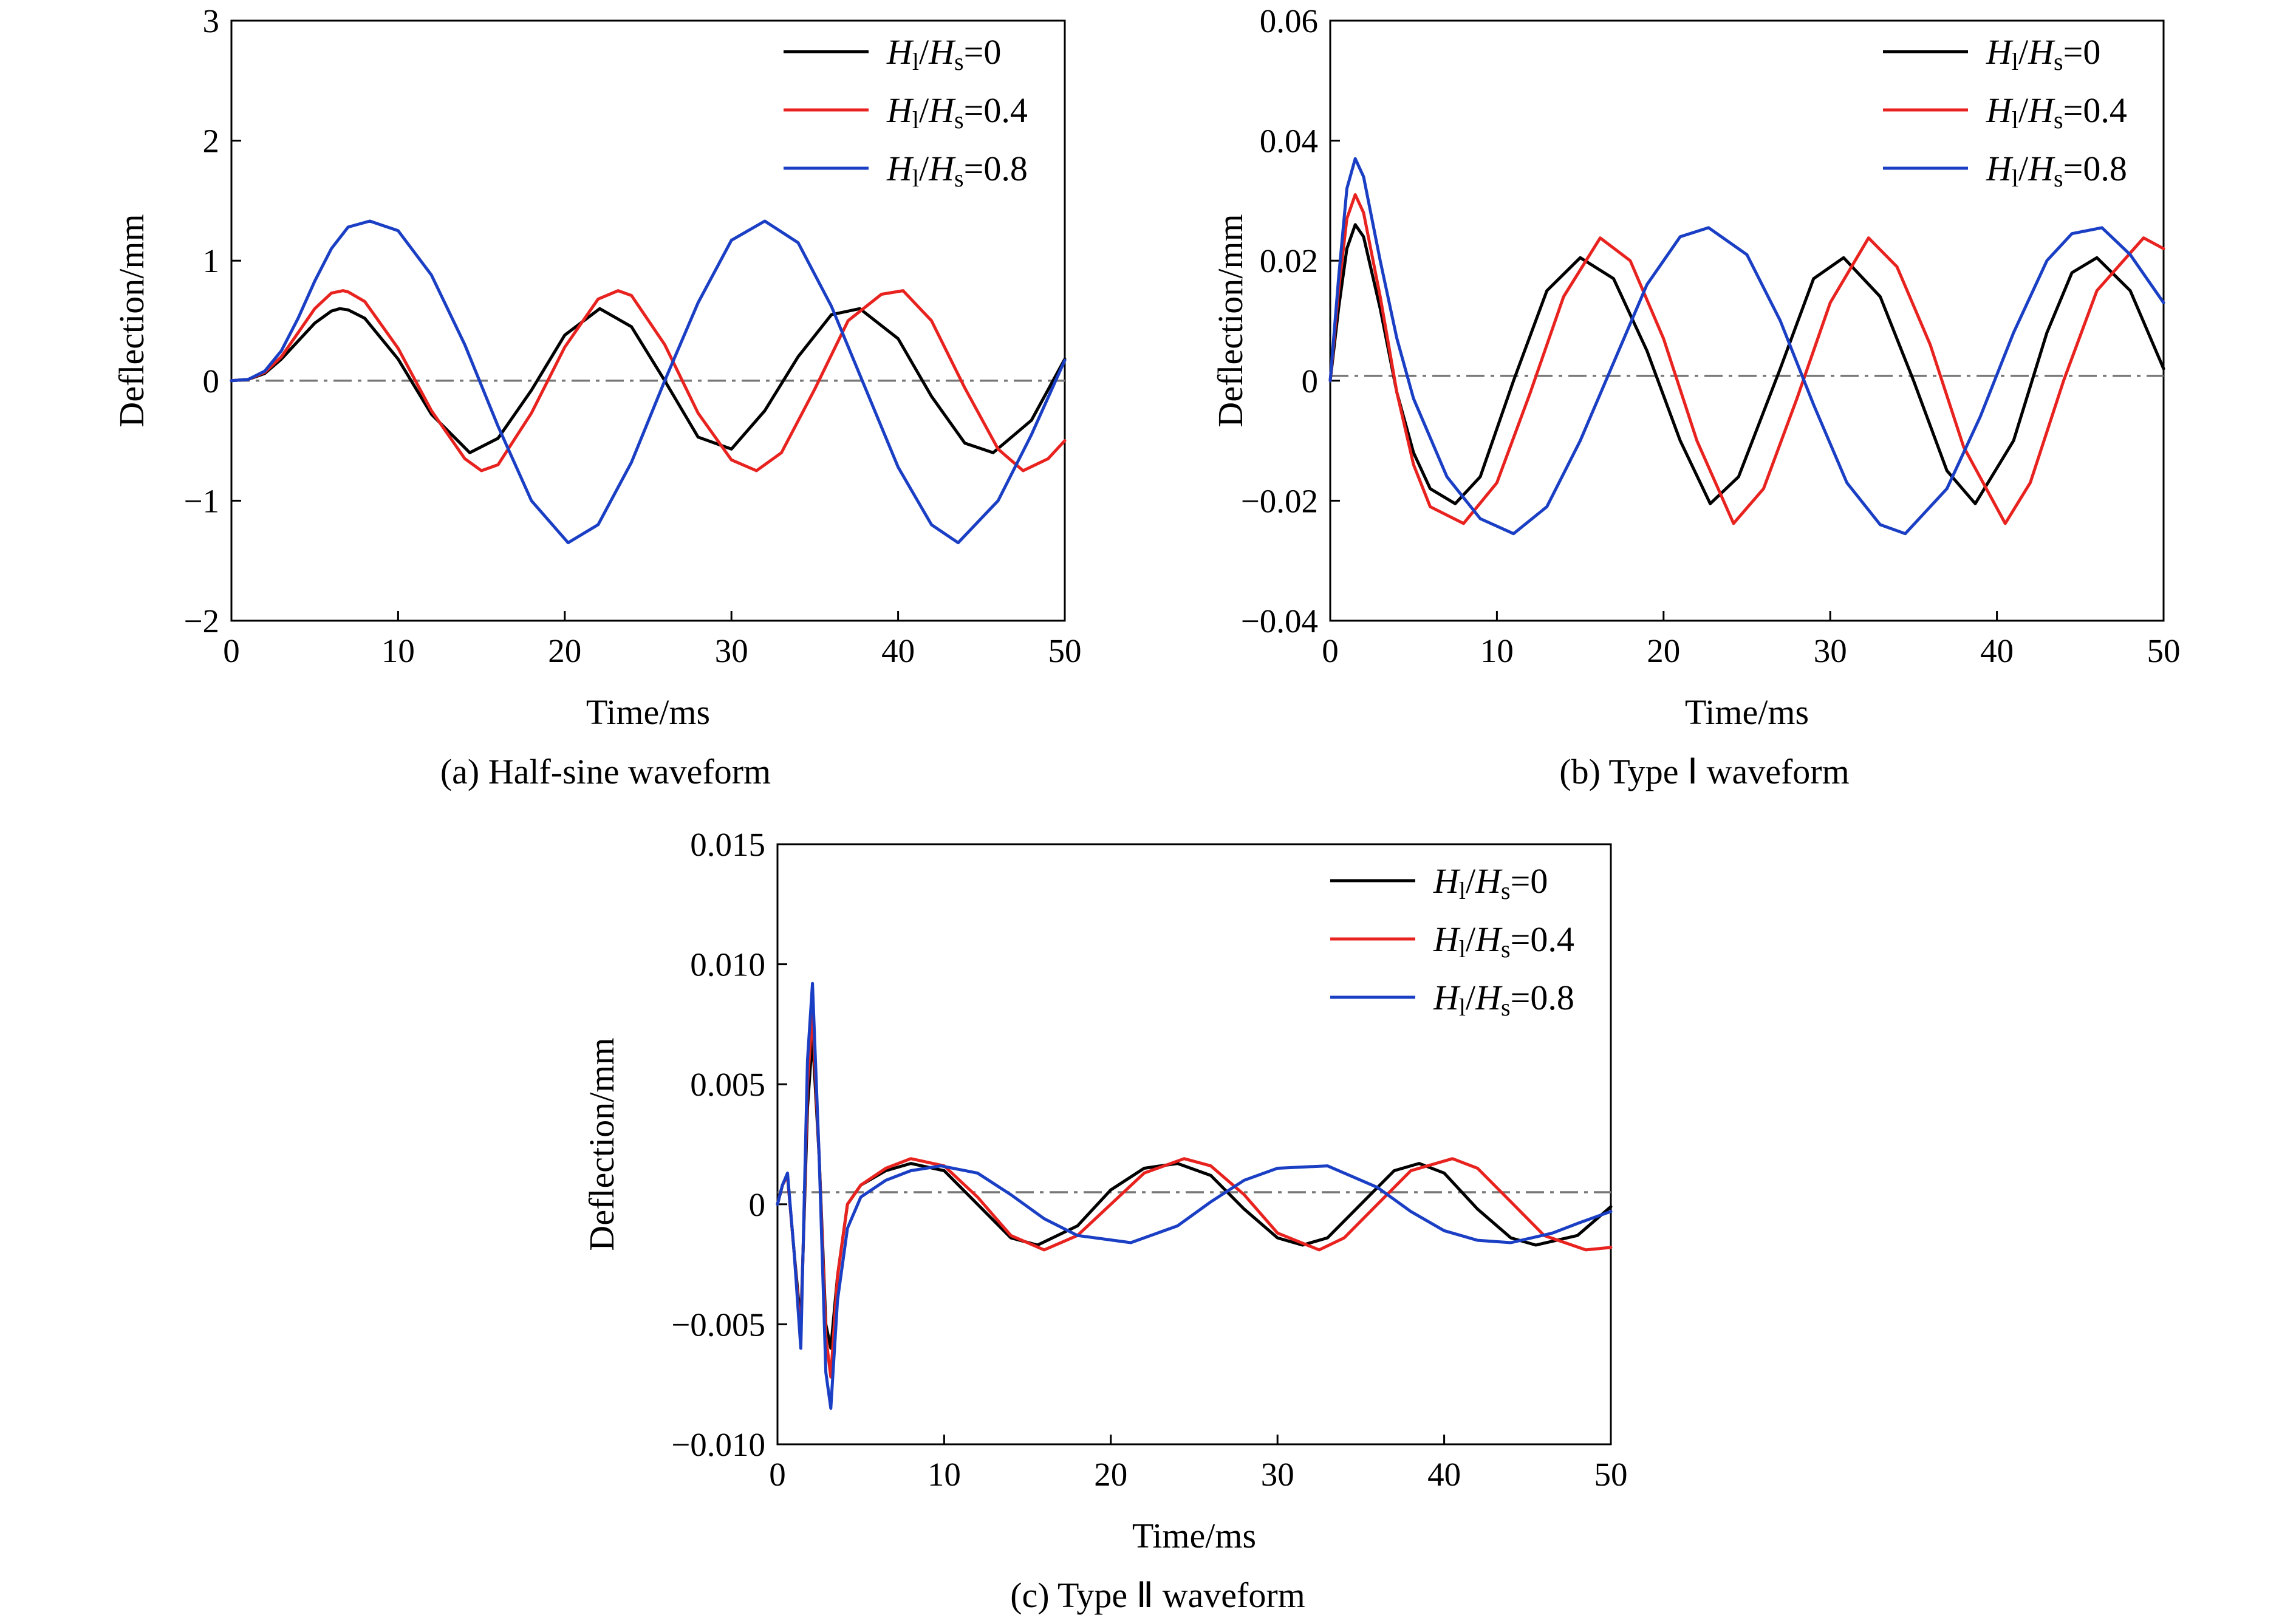  What do you see at coordinates (718, 1325) in the screenshot?
I see `y-tick-label: −0.005` at bounding box center [718, 1325].